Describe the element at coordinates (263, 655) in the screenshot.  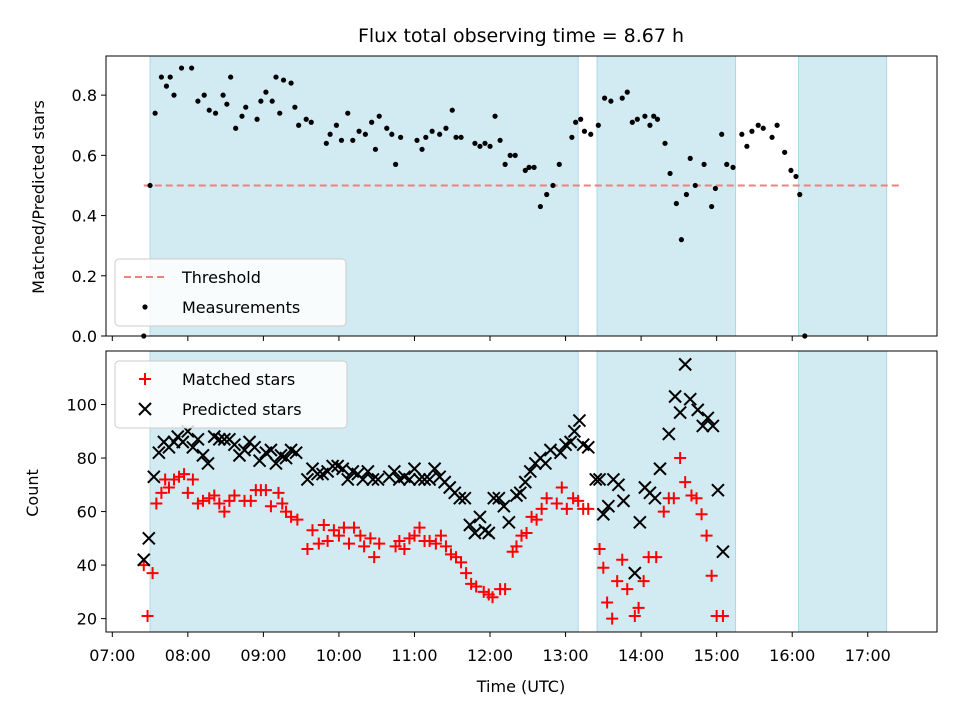
I see `x-tick-label: 09:00` at that location.